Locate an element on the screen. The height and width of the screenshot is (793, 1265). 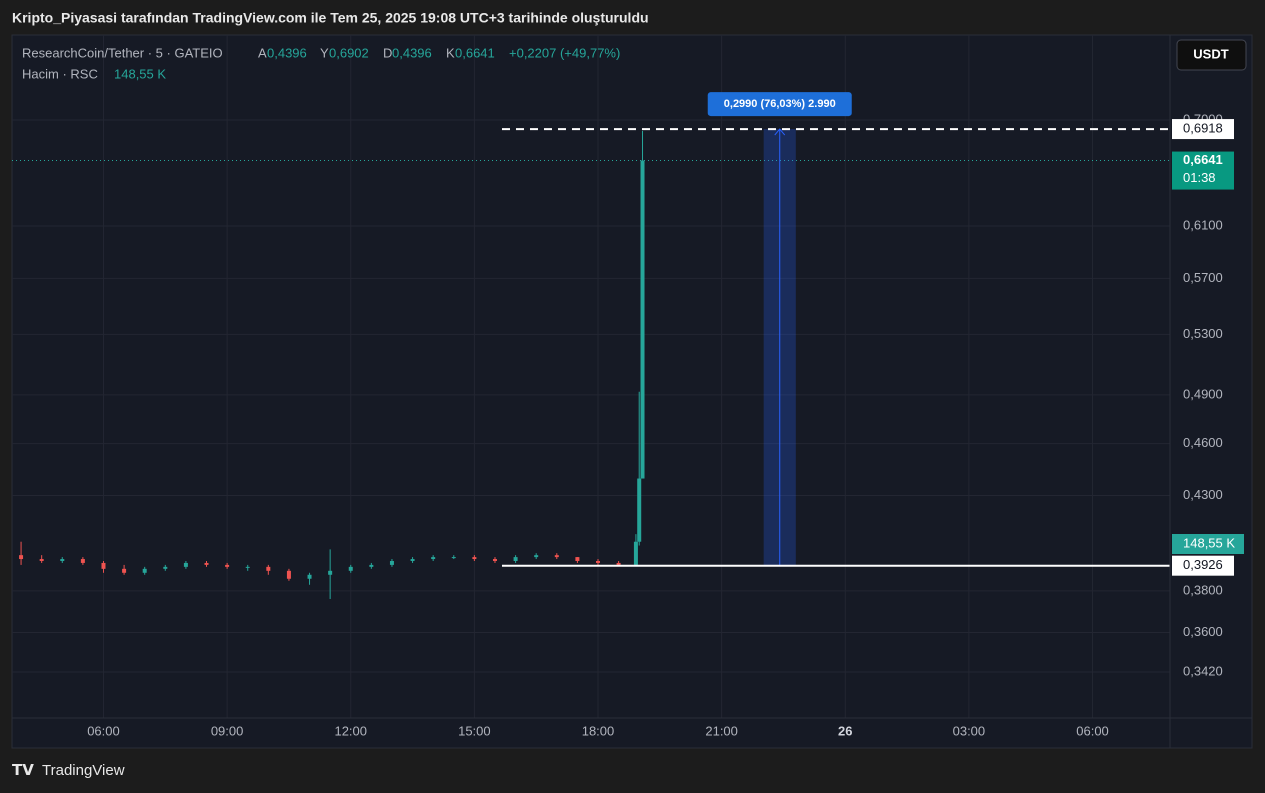
currency-label: USDT is located at coordinates (1210, 53).